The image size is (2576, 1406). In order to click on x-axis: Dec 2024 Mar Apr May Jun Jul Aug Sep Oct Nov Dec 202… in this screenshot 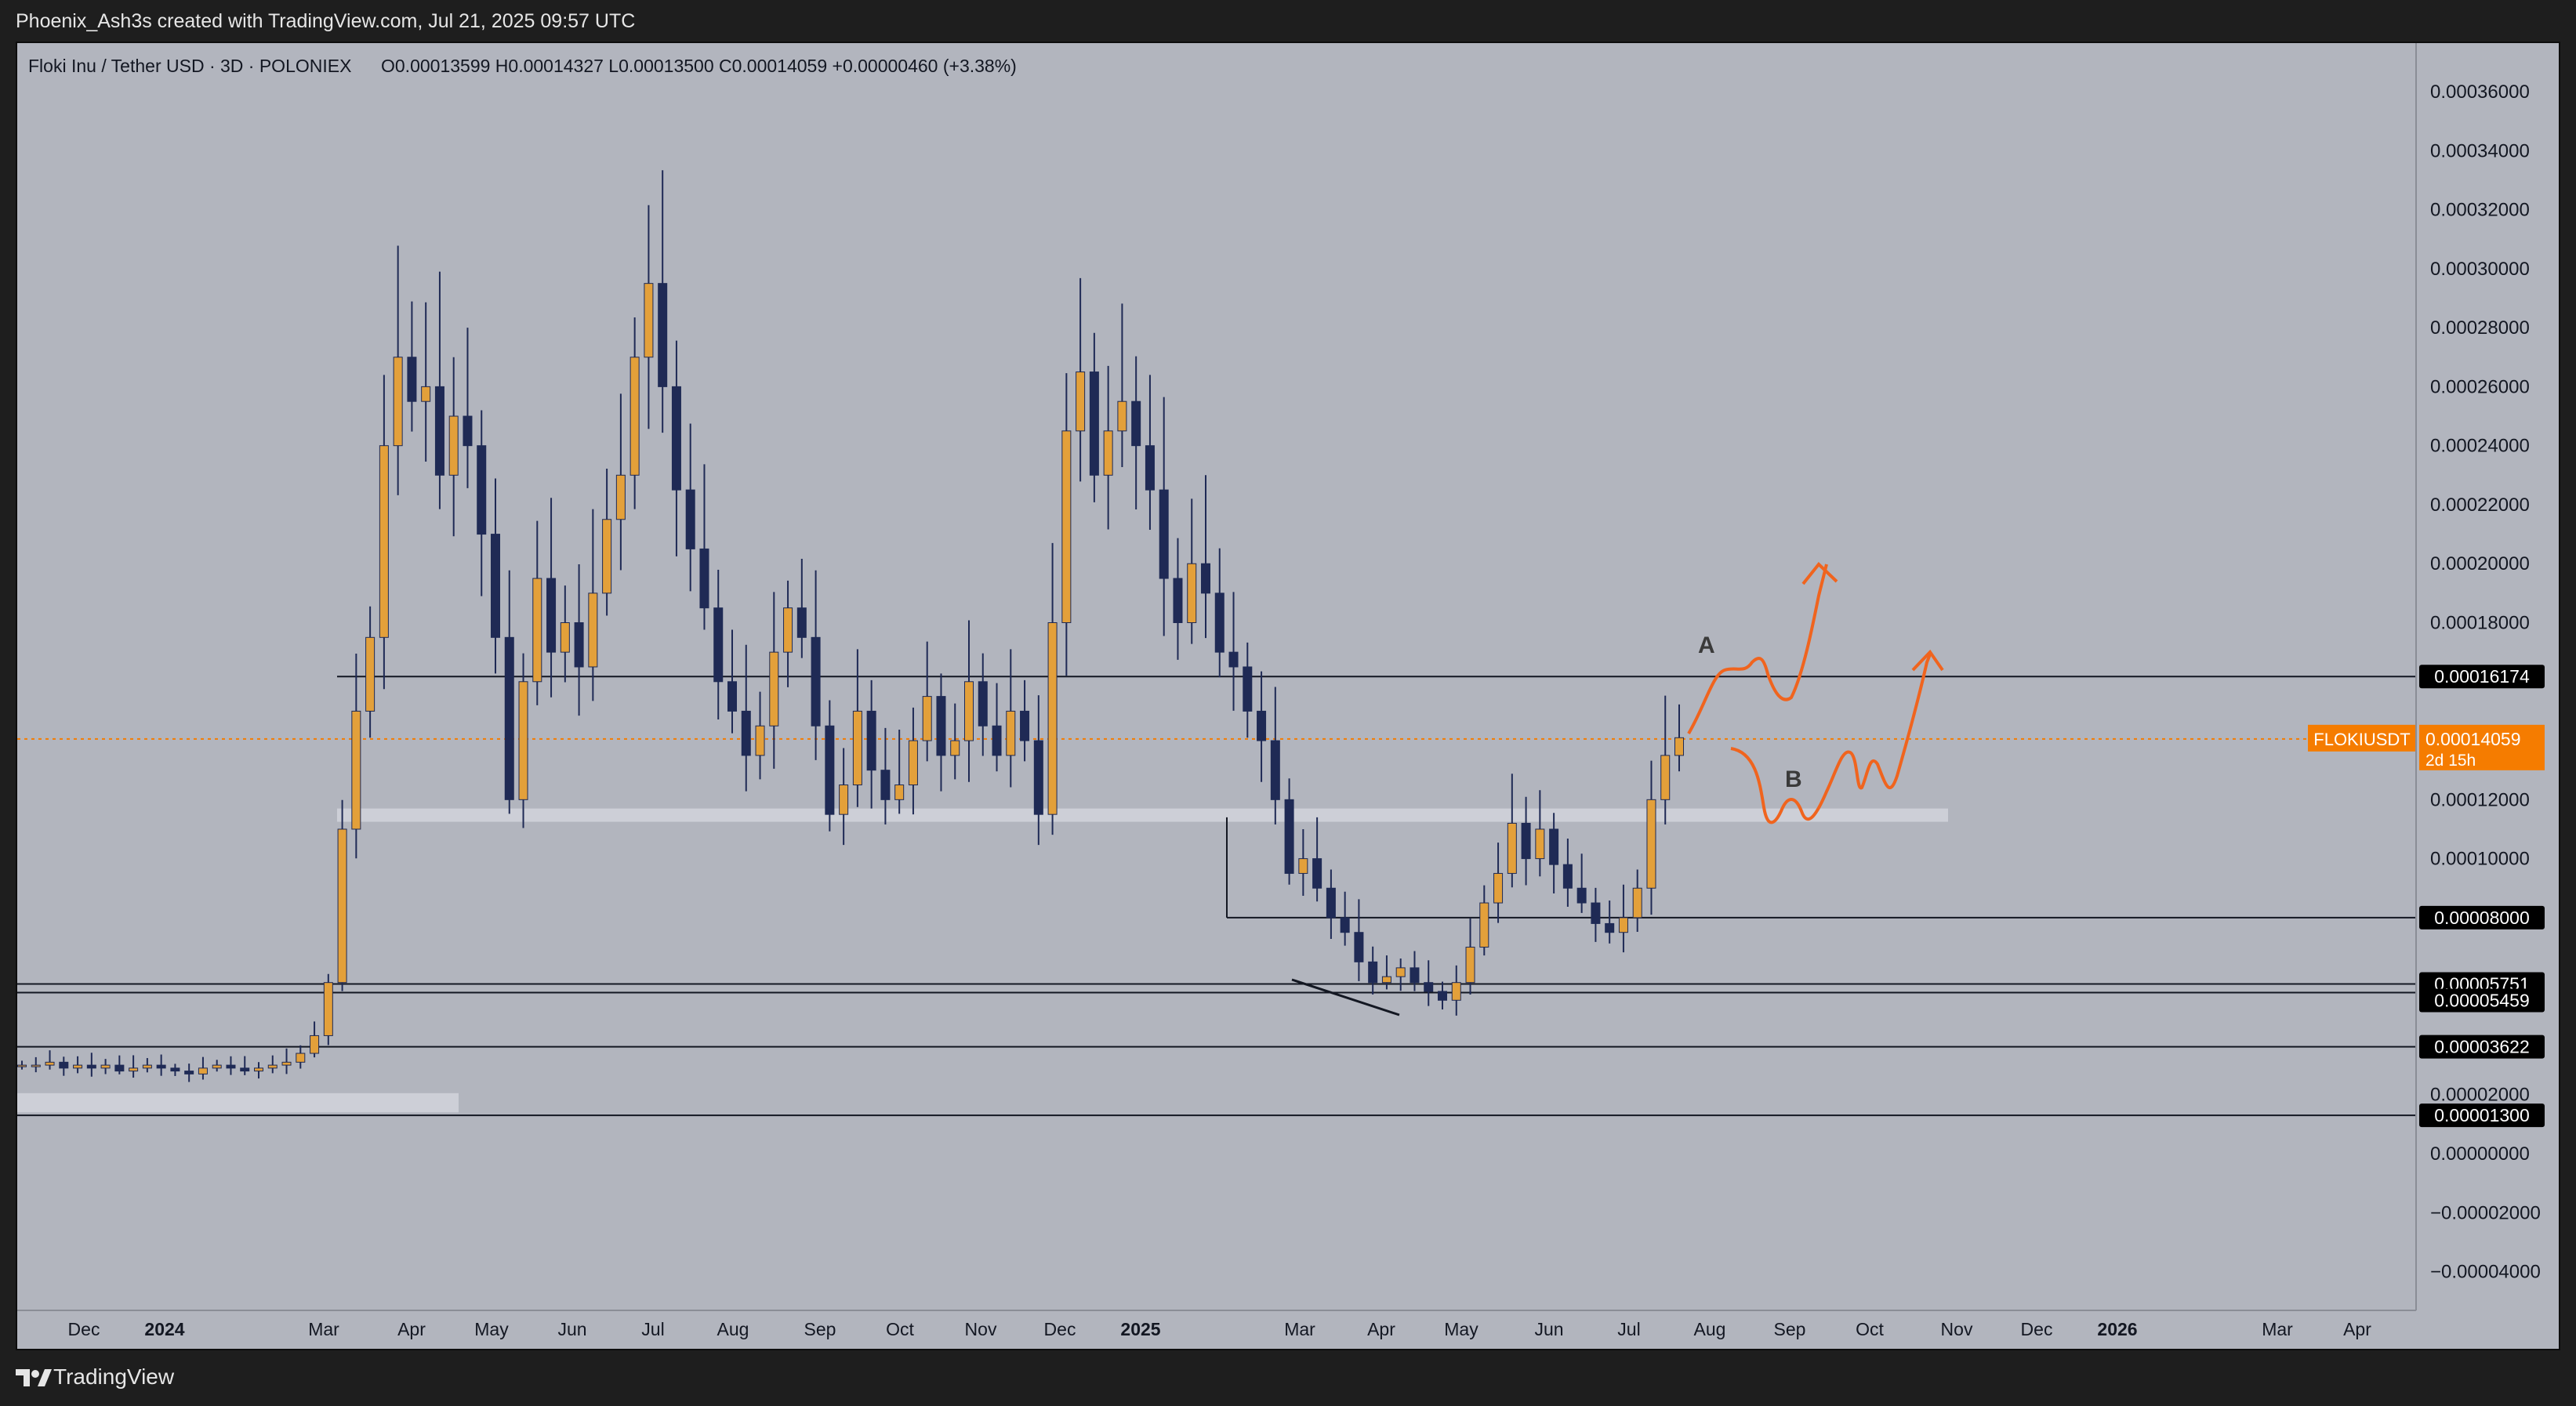, I will do `click(1216, 1324)`.